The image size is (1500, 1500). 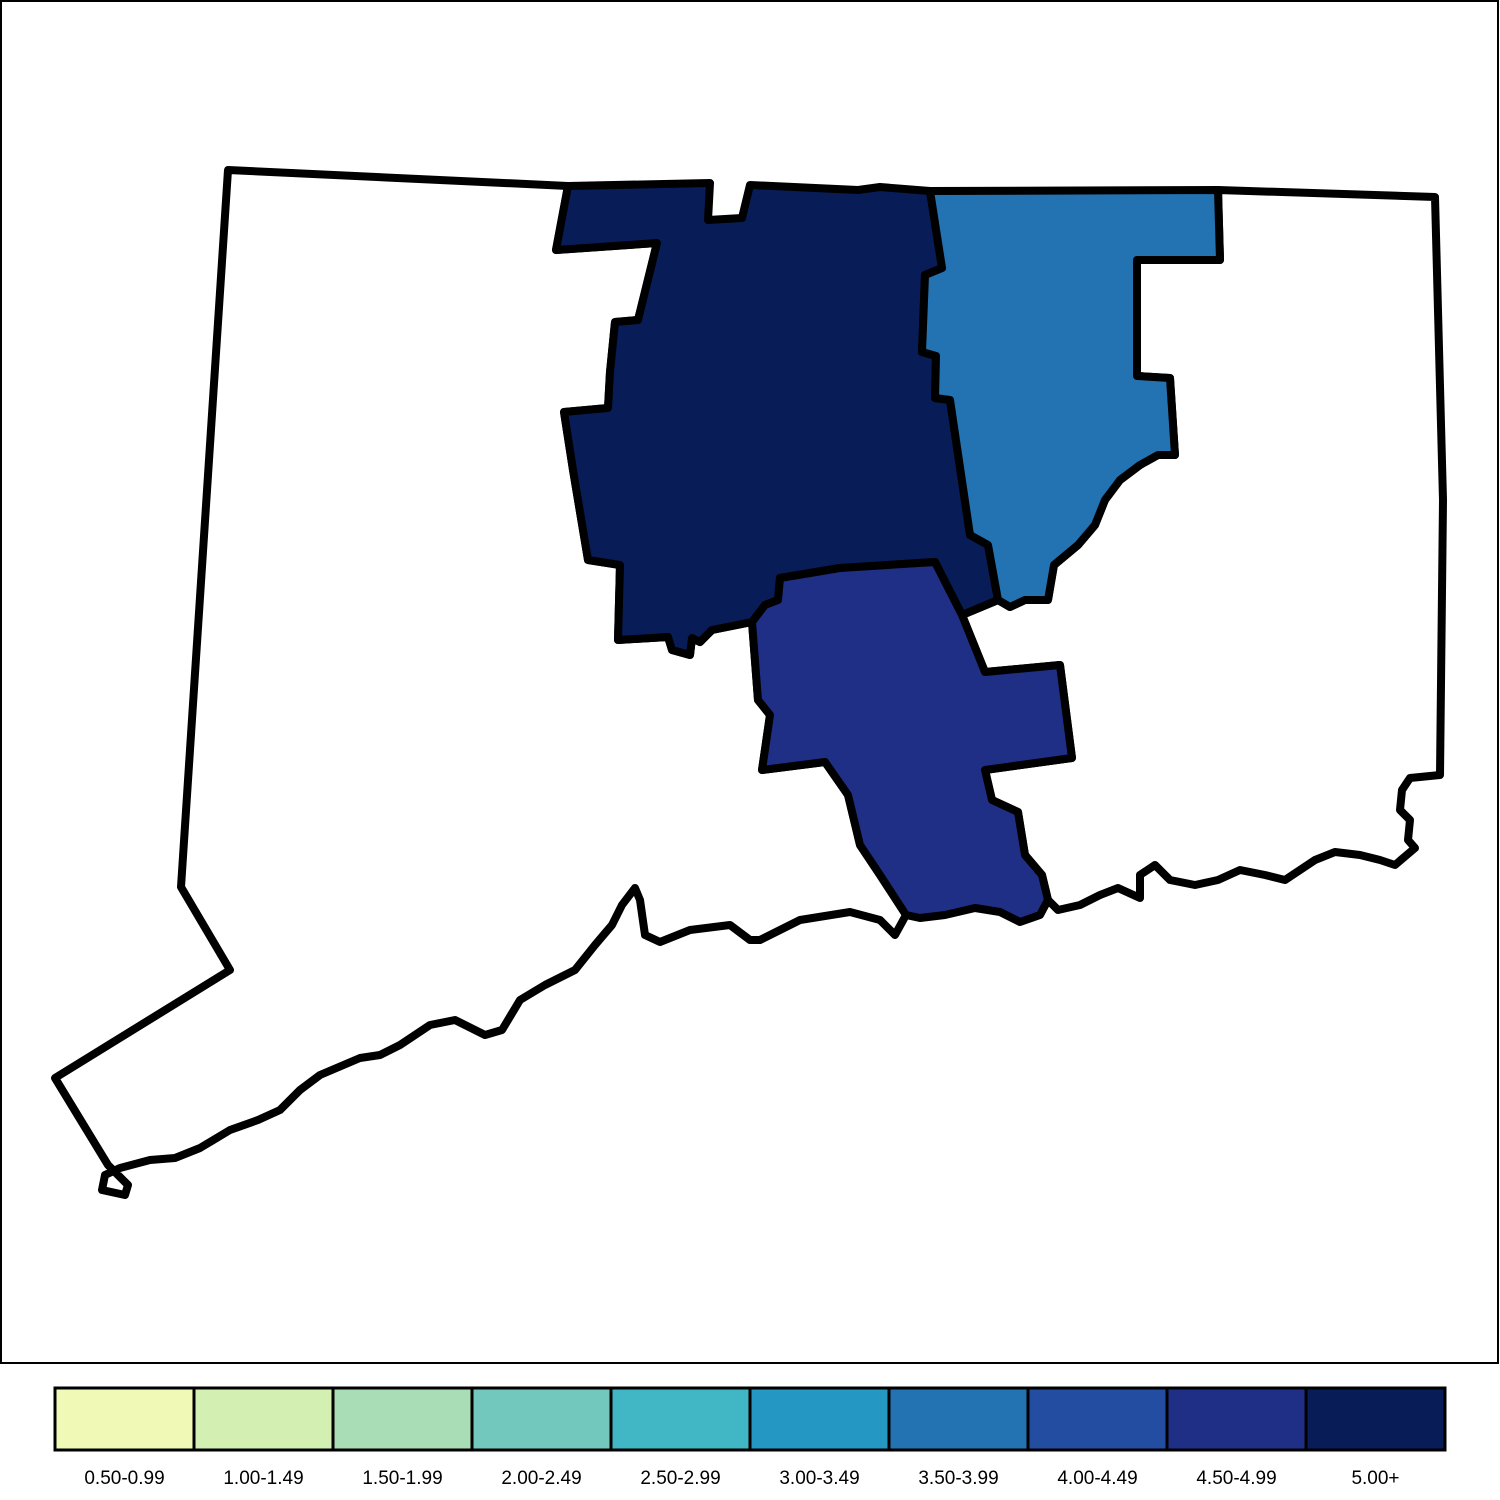 What do you see at coordinates (958, 1478) in the screenshot?
I see `legend-label: 3.50-3.99` at bounding box center [958, 1478].